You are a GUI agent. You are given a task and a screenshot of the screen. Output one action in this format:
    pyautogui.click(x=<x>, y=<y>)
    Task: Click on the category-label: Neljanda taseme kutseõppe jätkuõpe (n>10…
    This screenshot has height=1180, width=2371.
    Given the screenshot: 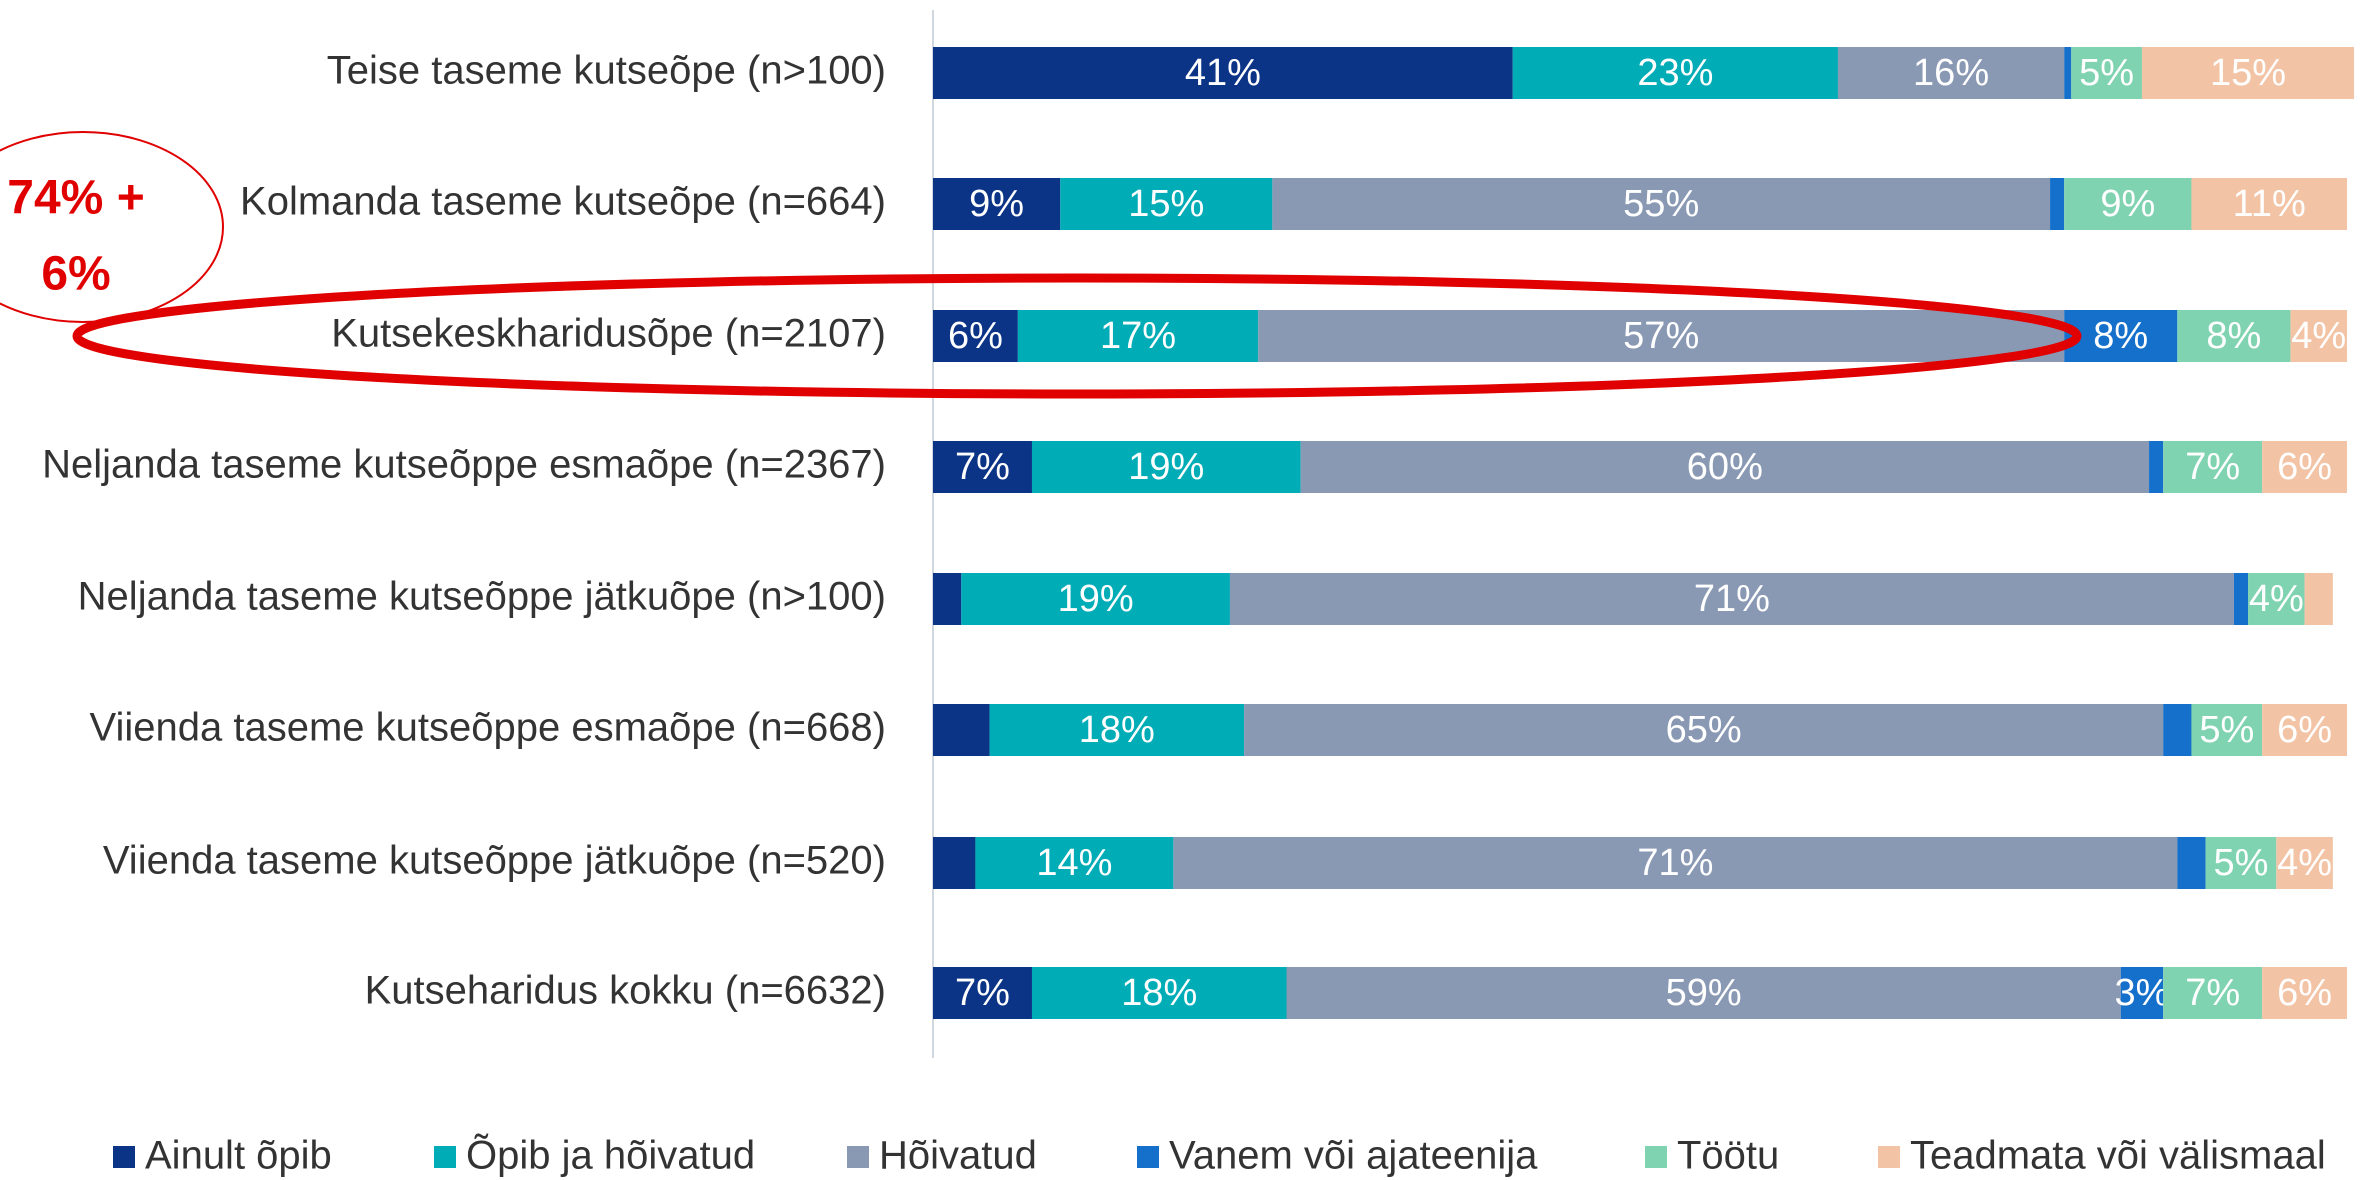 What is the action you would take?
    pyautogui.click(x=482, y=597)
    